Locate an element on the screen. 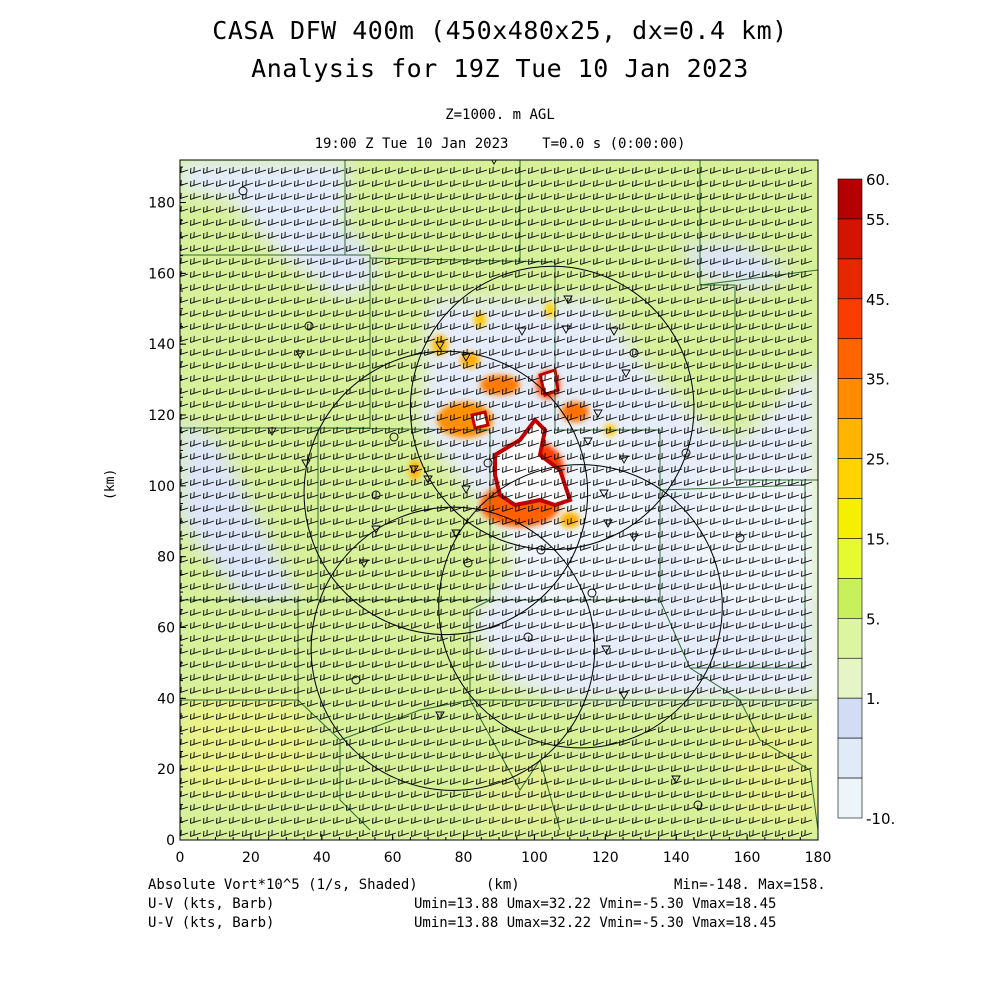  colorbar-label: 55. is located at coordinates (878, 220).